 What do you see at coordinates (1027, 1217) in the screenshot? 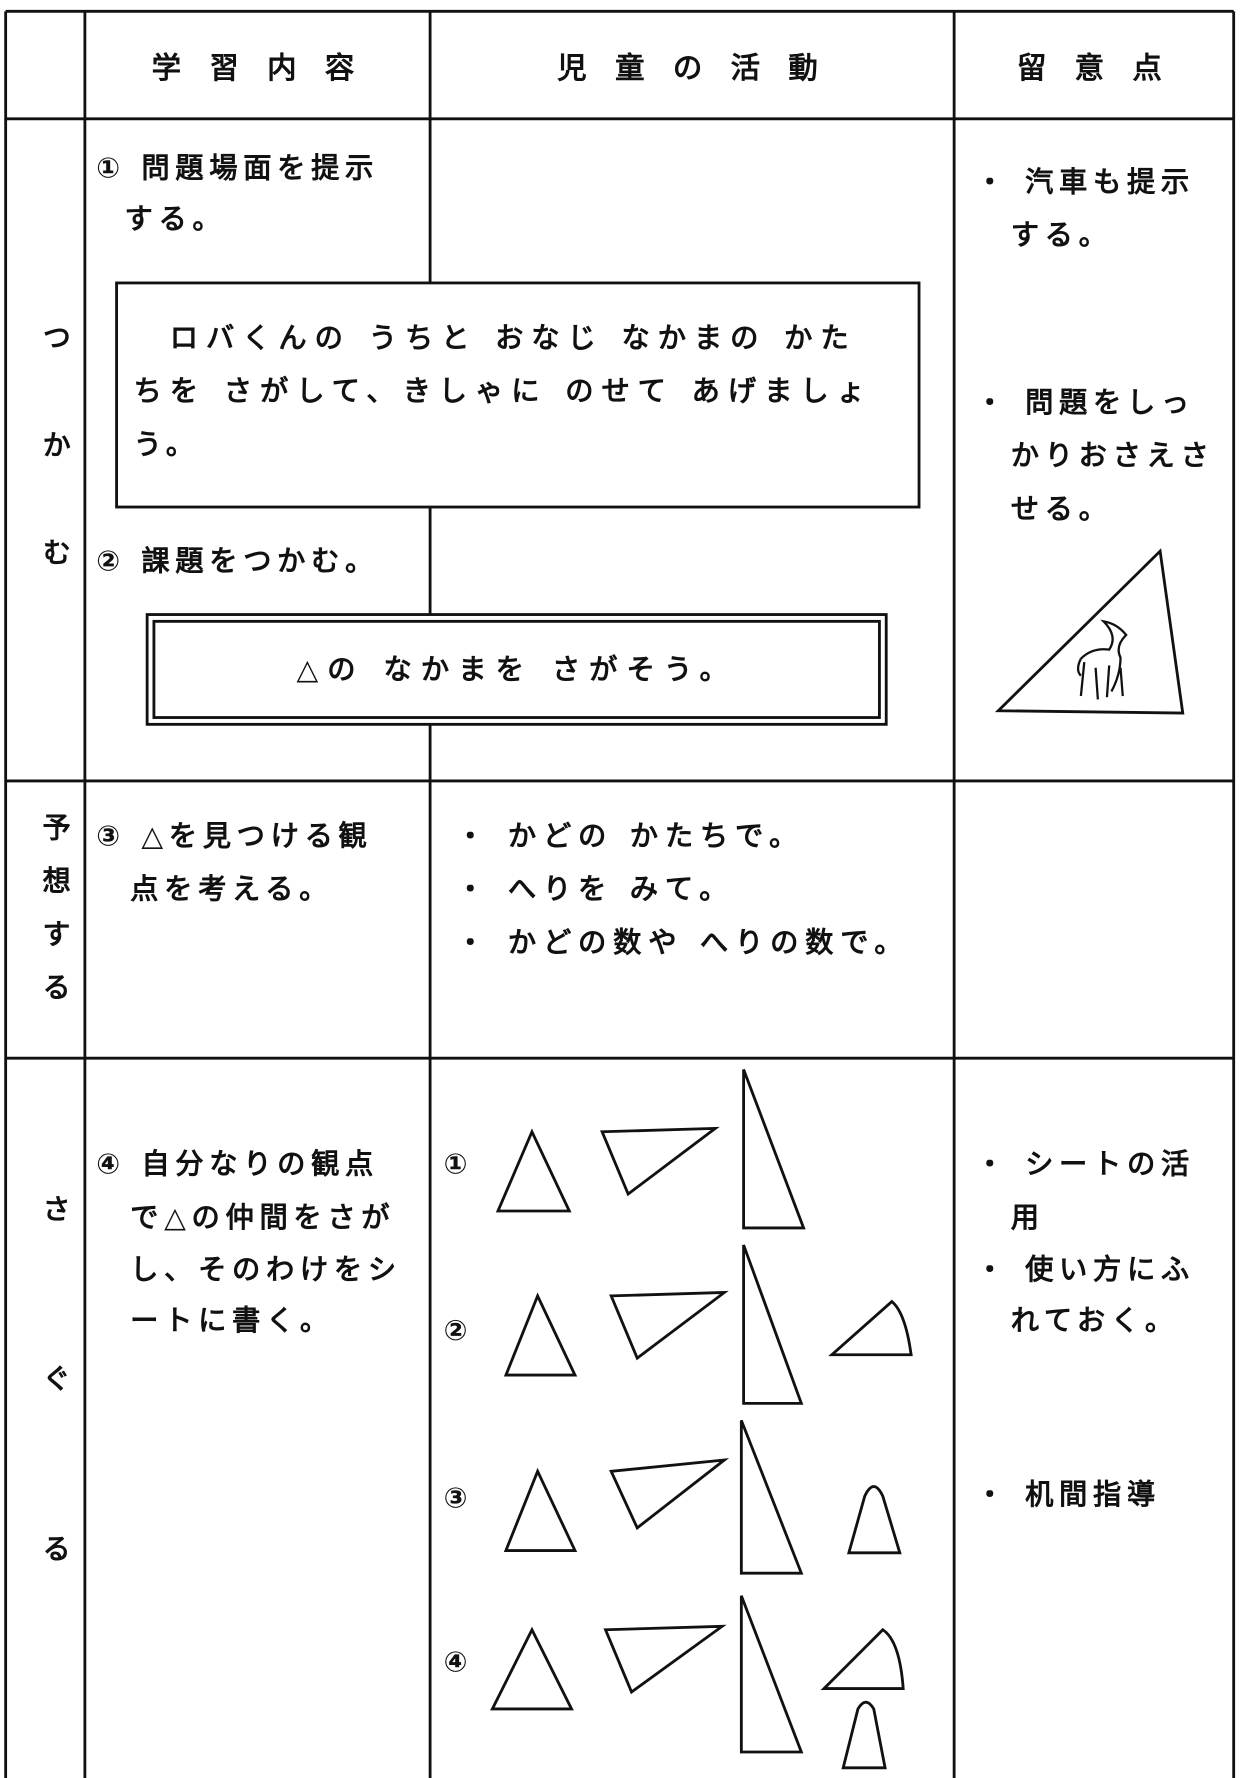
I see `note-line: 用` at bounding box center [1027, 1217].